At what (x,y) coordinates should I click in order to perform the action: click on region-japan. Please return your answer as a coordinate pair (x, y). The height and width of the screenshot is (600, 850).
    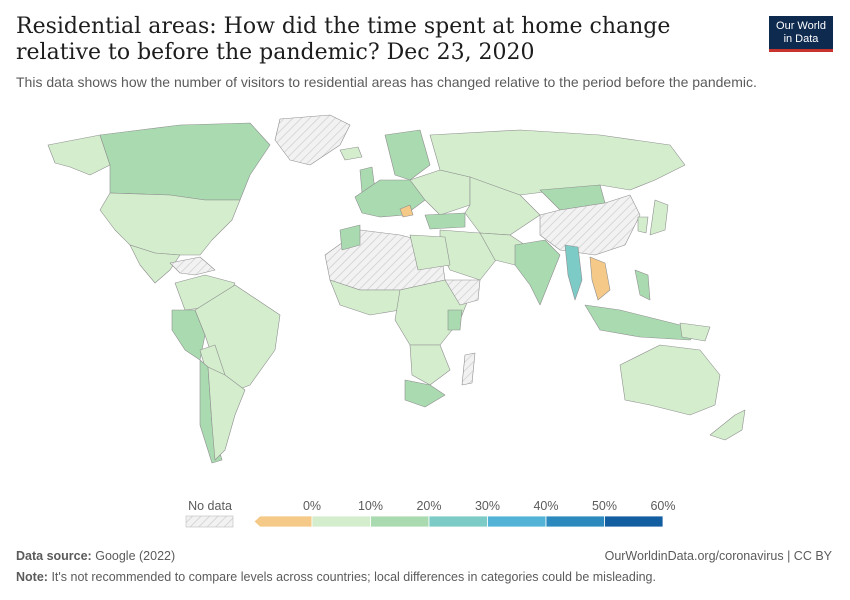
    Looking at the image, I should click on (659, 217).